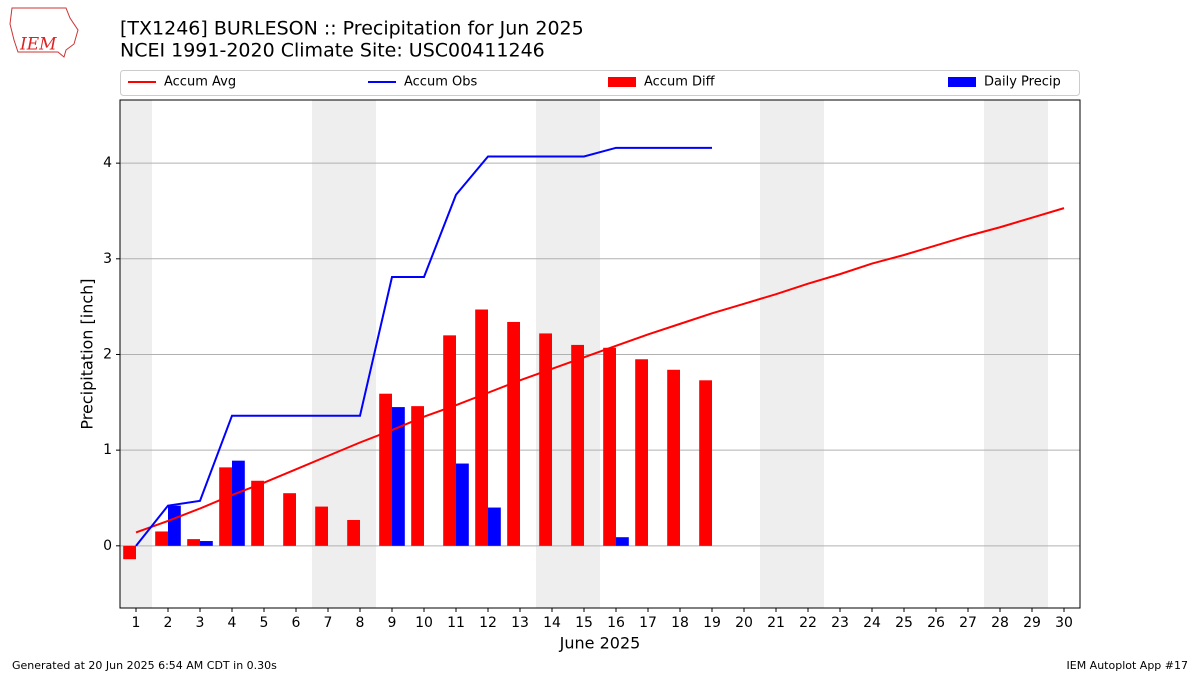 Image resolution: width=1200 pixels, height=675 pixels. Describe the element at coordinates (744, 623) in the screenshot. I see `x-tick-label: 20` at that location.